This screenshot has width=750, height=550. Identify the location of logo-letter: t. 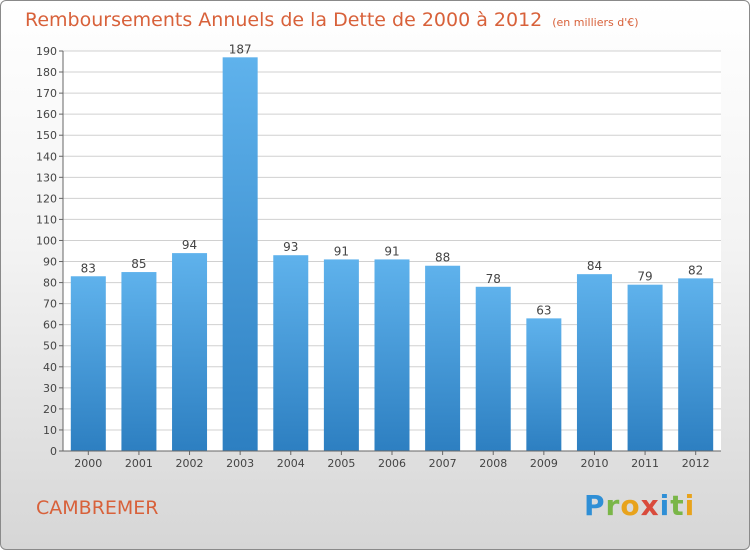
(677, 505).